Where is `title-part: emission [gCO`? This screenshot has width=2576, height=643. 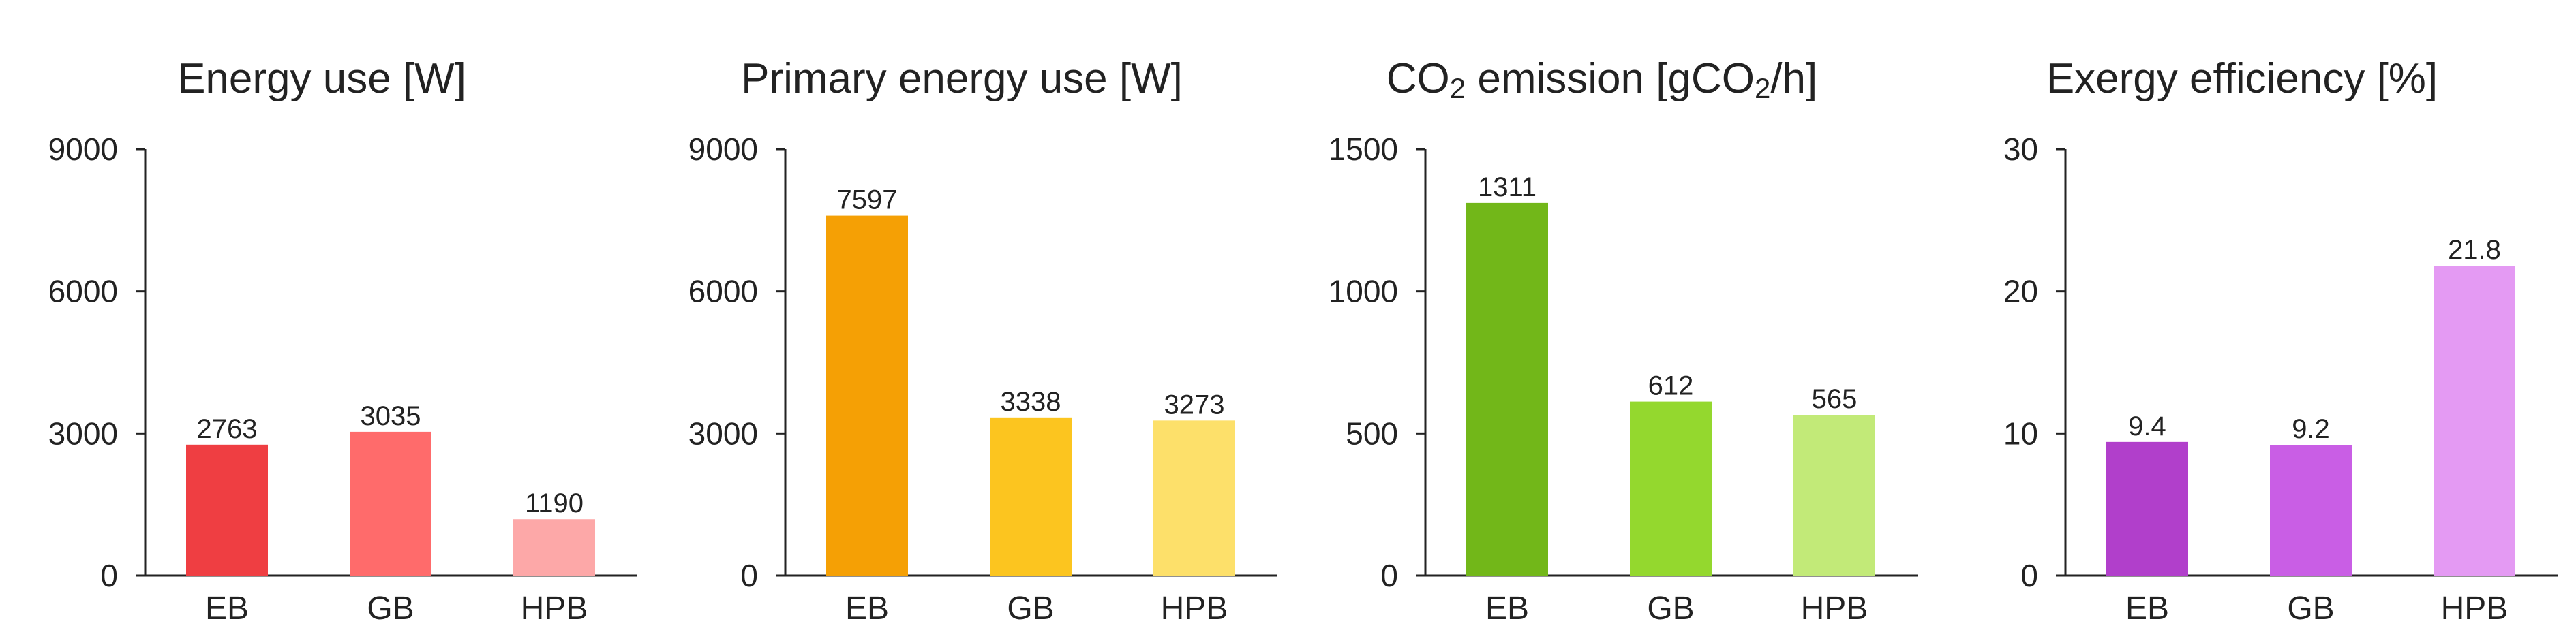 title-part: emission [gCO is located at coordinates (1611, 78).